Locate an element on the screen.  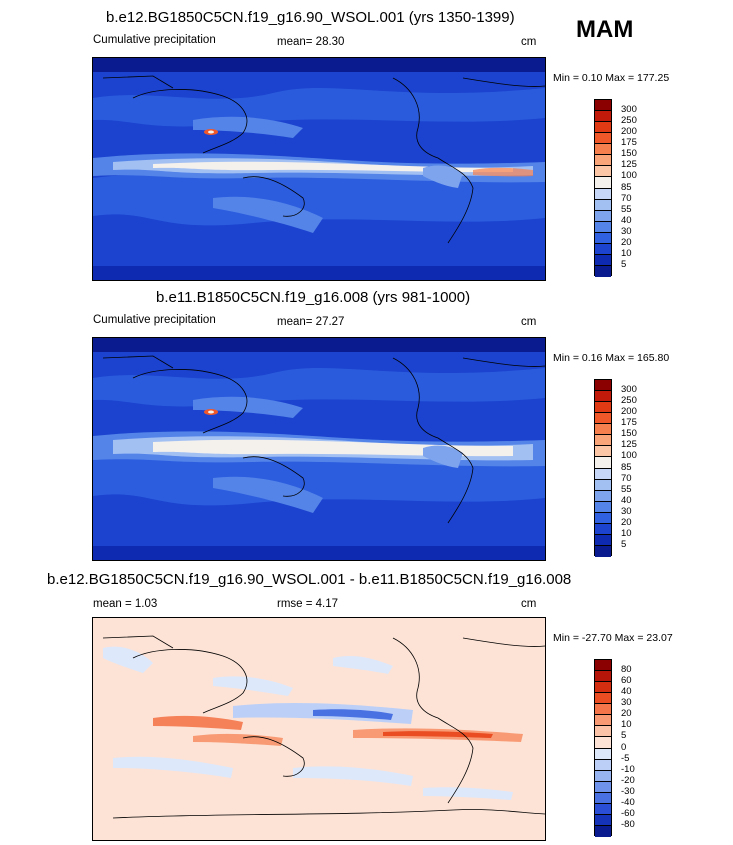
panel-2-colorbar-labels: 300 250 200 175 150 125 100 85 70 55 40 30 20 10 5 is located at coordinates (641, 467).